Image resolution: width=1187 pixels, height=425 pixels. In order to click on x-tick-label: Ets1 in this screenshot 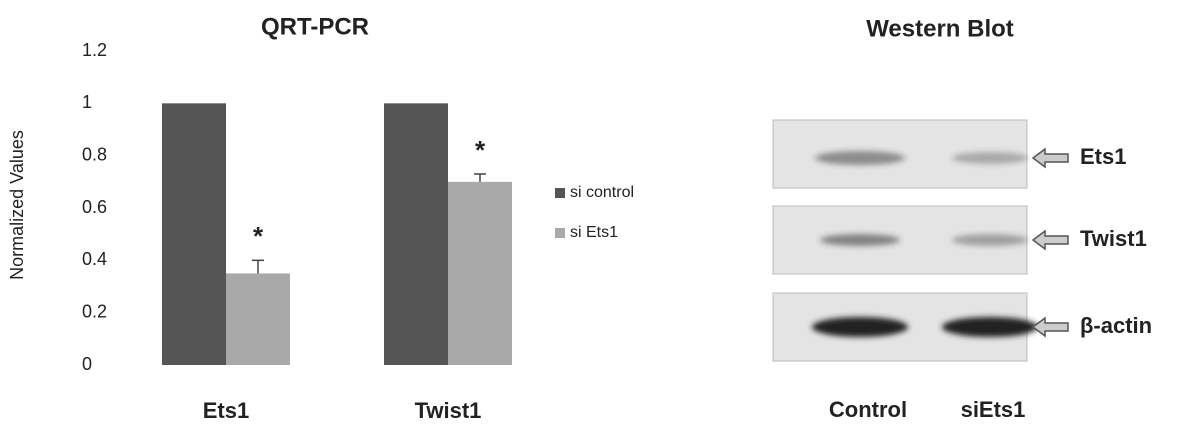, I will do `click(226, 410)`.